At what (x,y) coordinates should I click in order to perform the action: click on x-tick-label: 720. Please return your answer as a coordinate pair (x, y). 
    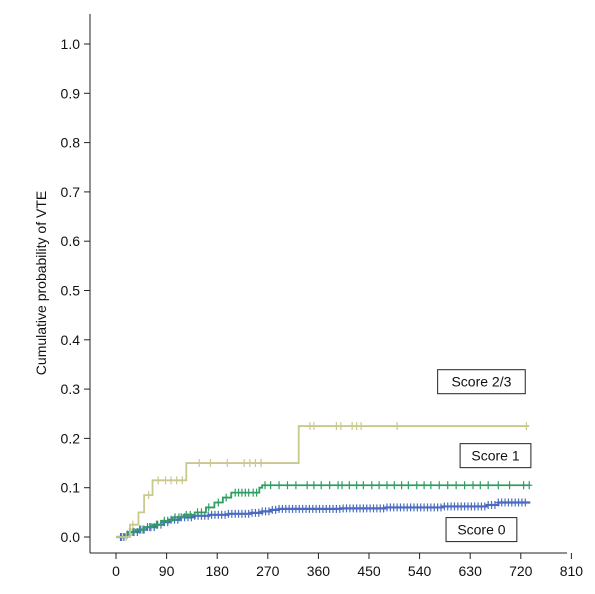
    Looking at the image, I should click on (521, 571).